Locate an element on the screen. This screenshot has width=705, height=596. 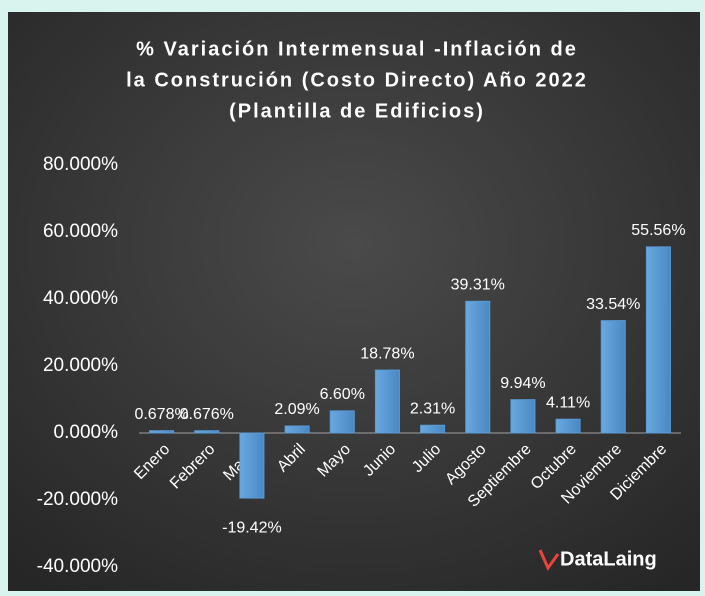
data-label: 0.678% is located at coordinates (161, 414).